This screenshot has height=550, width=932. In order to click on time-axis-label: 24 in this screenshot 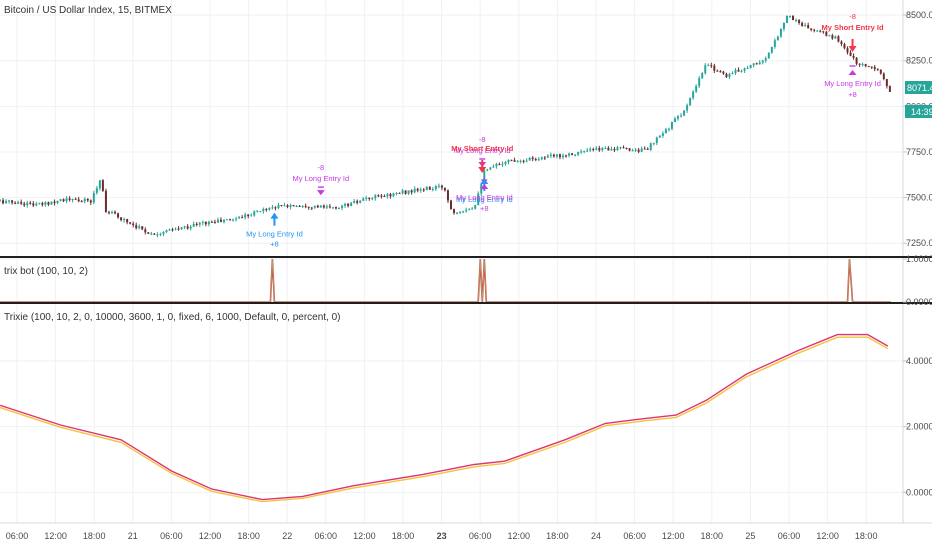, I will do `click(596, 536)`.